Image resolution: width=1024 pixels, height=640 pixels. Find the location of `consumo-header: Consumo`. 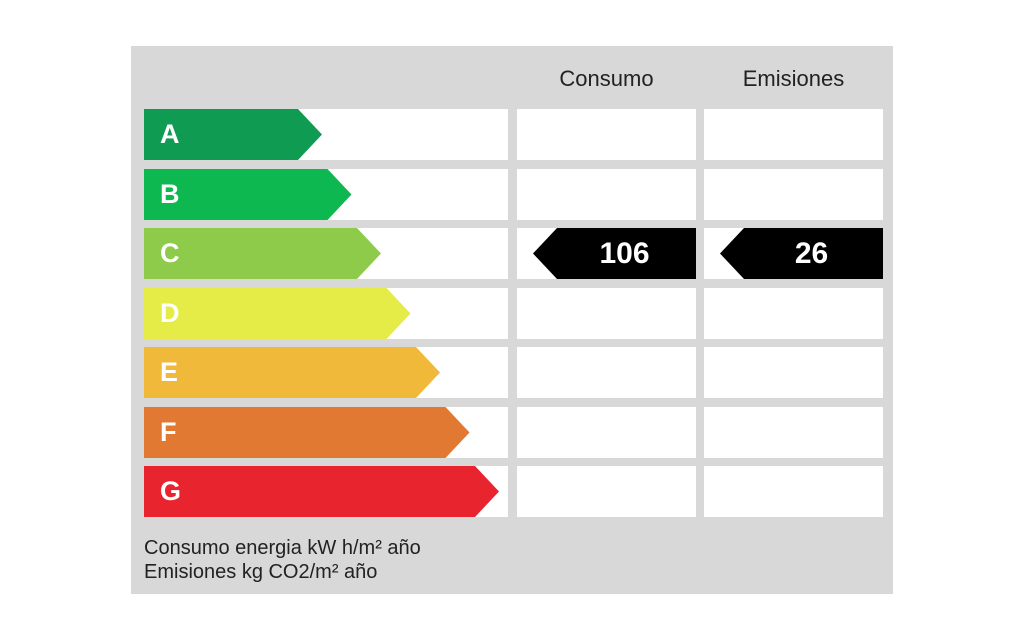

consumo-header: Consumo is located at coordinates (606, 78).